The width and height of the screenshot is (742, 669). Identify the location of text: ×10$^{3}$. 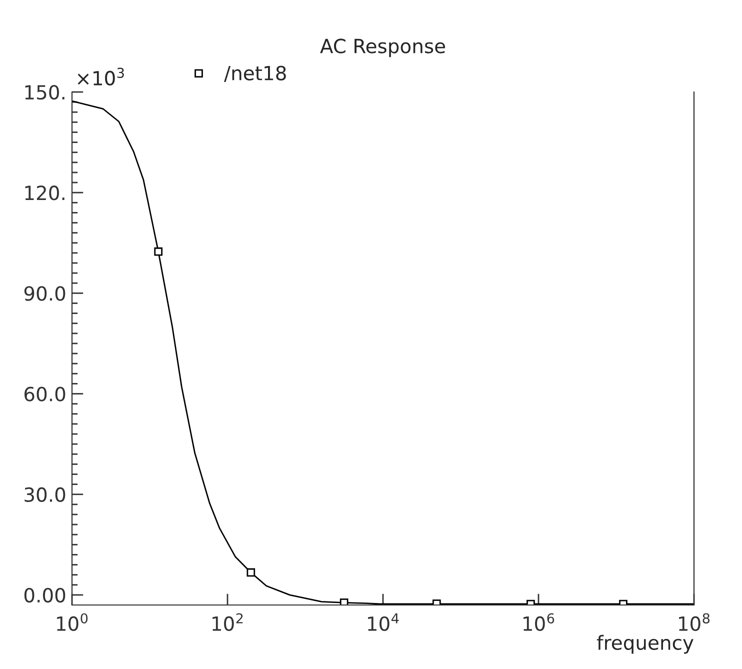
(101, 77).